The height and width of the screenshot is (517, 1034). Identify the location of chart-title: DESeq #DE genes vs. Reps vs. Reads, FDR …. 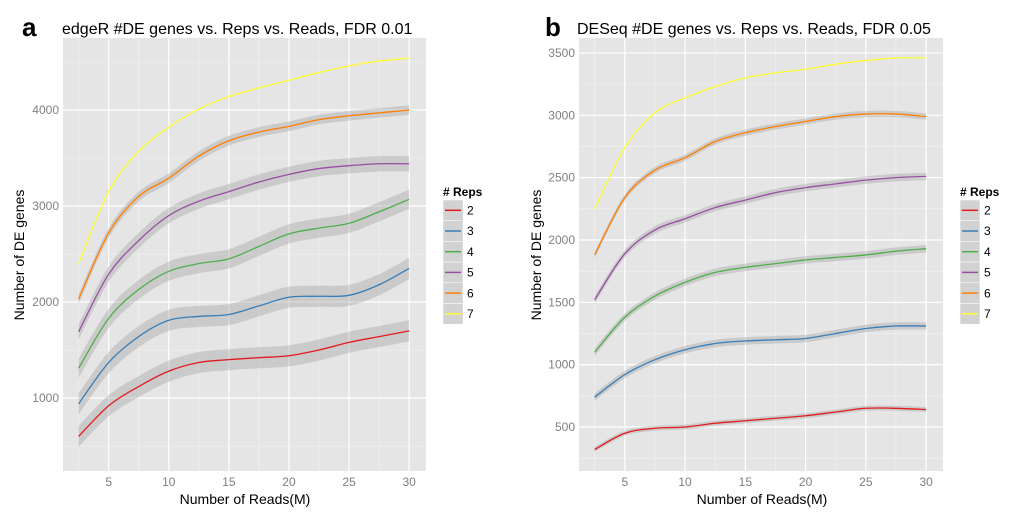
(754, 29).